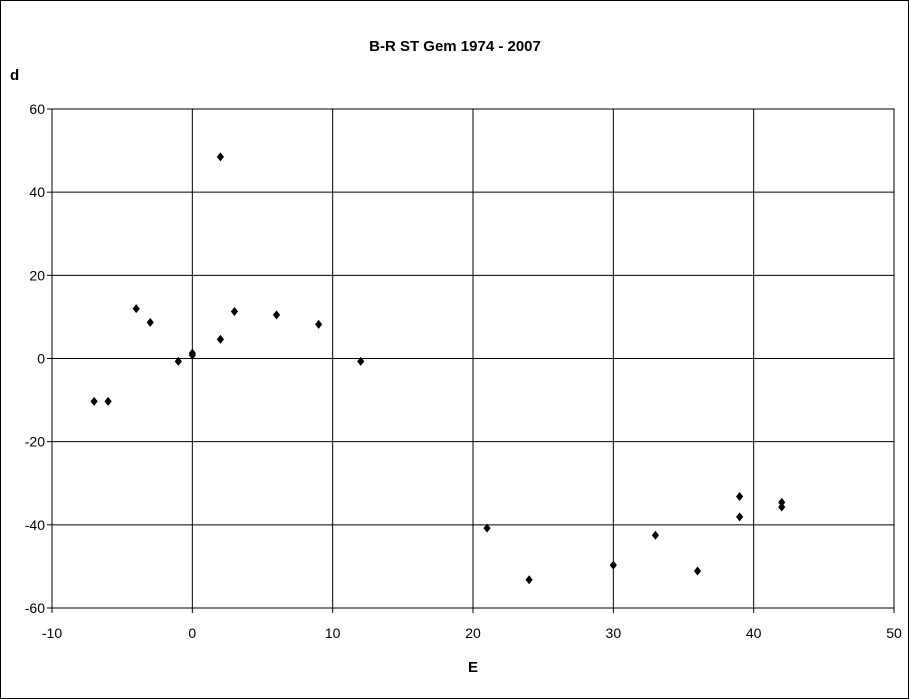 This screenshot has height=699, width=909. I want to click on y-tick-label: 0, so click(41, 359).